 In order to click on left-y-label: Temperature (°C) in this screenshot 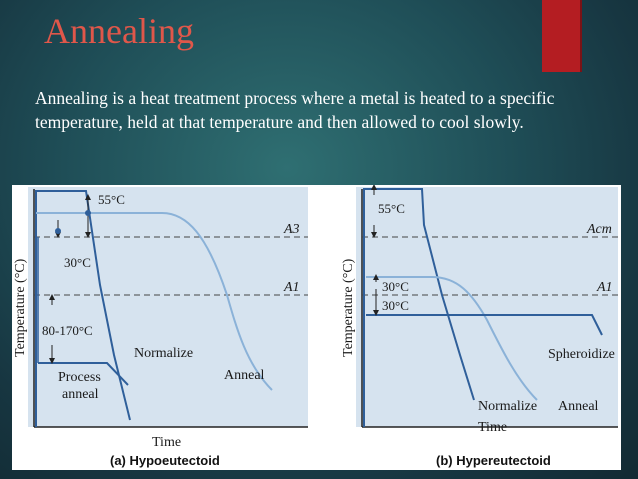, I will do `click(20, 307)`.